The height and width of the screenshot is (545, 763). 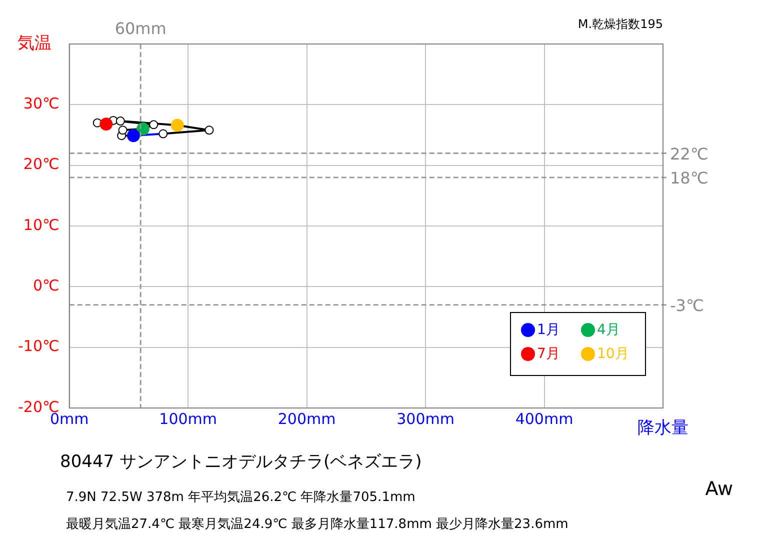 I want to click on x-tick-label: 300mm, so click(x=425, y=419).